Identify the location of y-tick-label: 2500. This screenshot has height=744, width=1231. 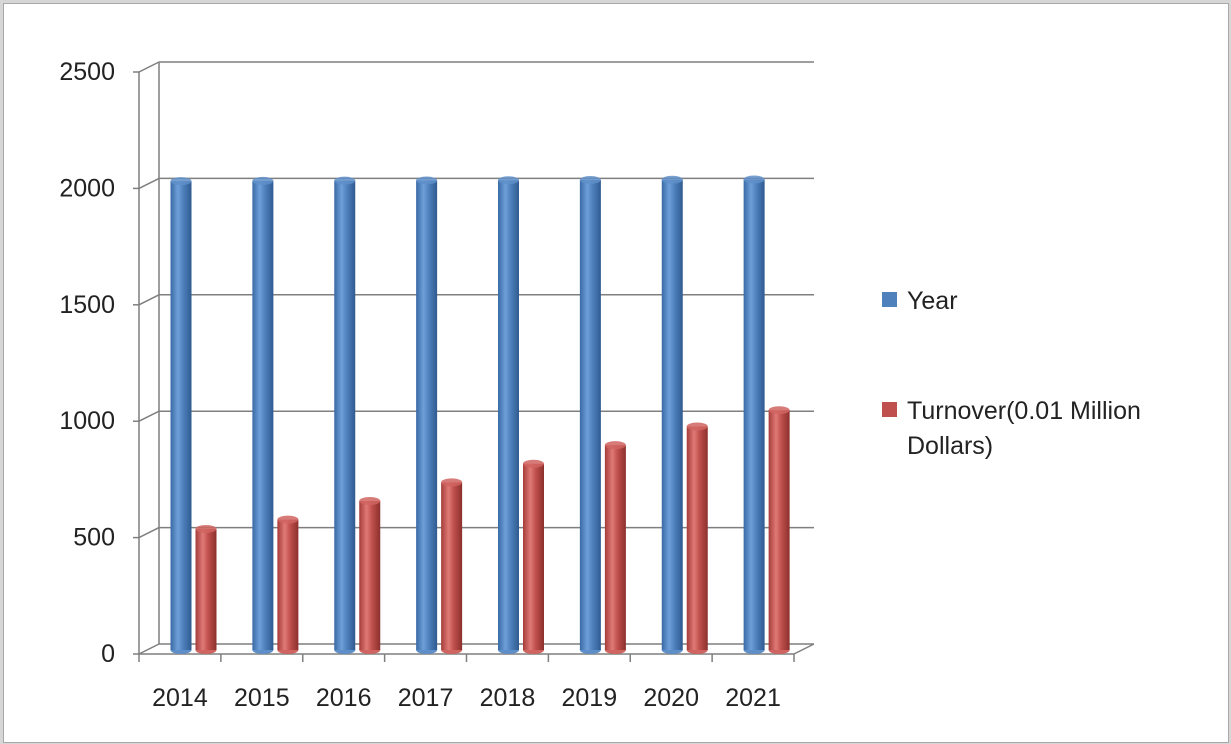
(87, 72).